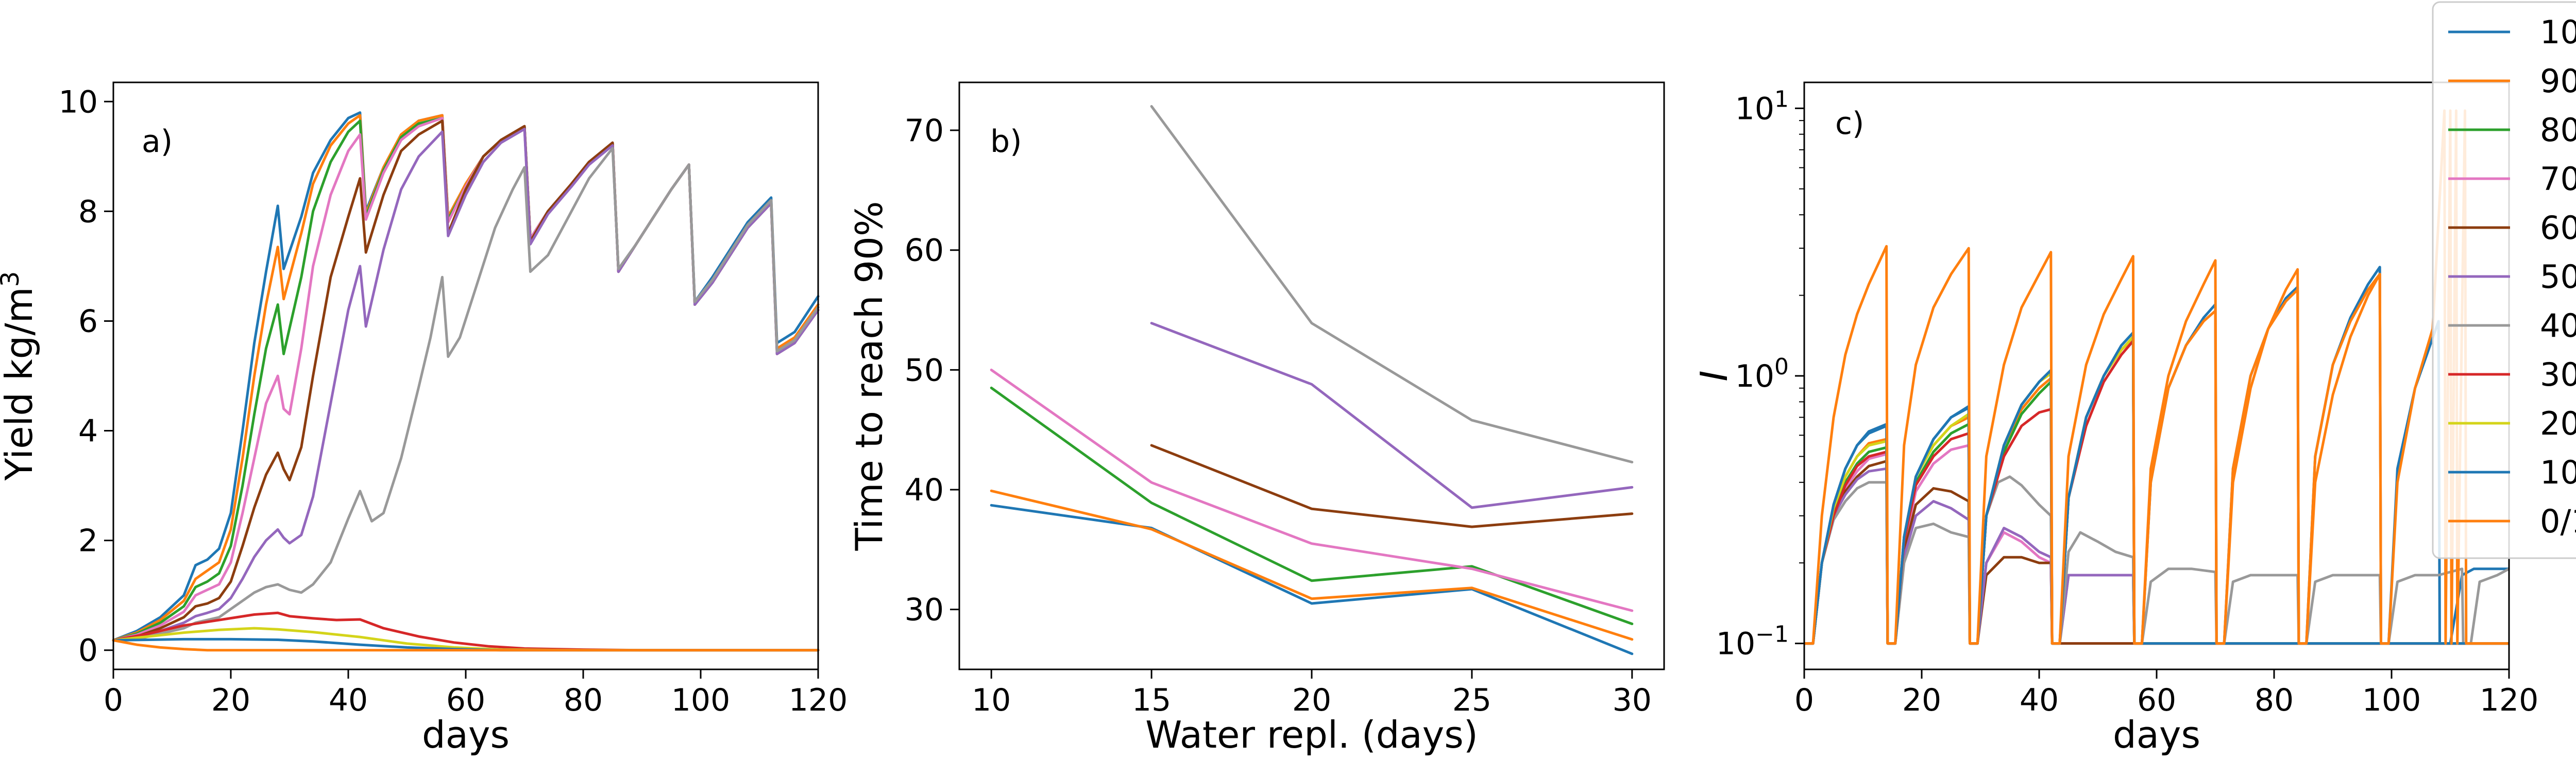 Image resolution: width=2576 pixels, height=760 pixels. Describe the element at coordinates (88, 651) in the screenshot. I see `y-tick-label: 0` at that location.